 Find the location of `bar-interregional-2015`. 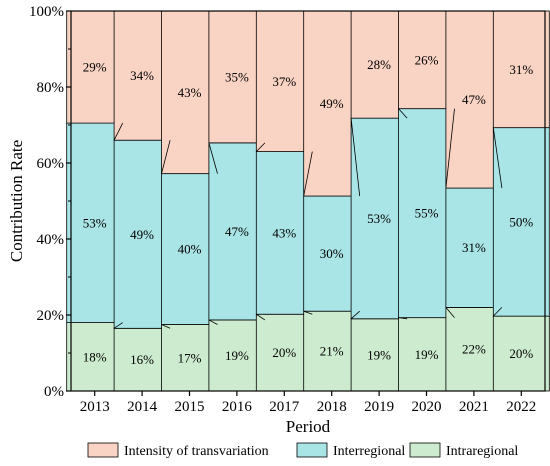

bar-interregional-2015 is located at coordinates (189, 249).